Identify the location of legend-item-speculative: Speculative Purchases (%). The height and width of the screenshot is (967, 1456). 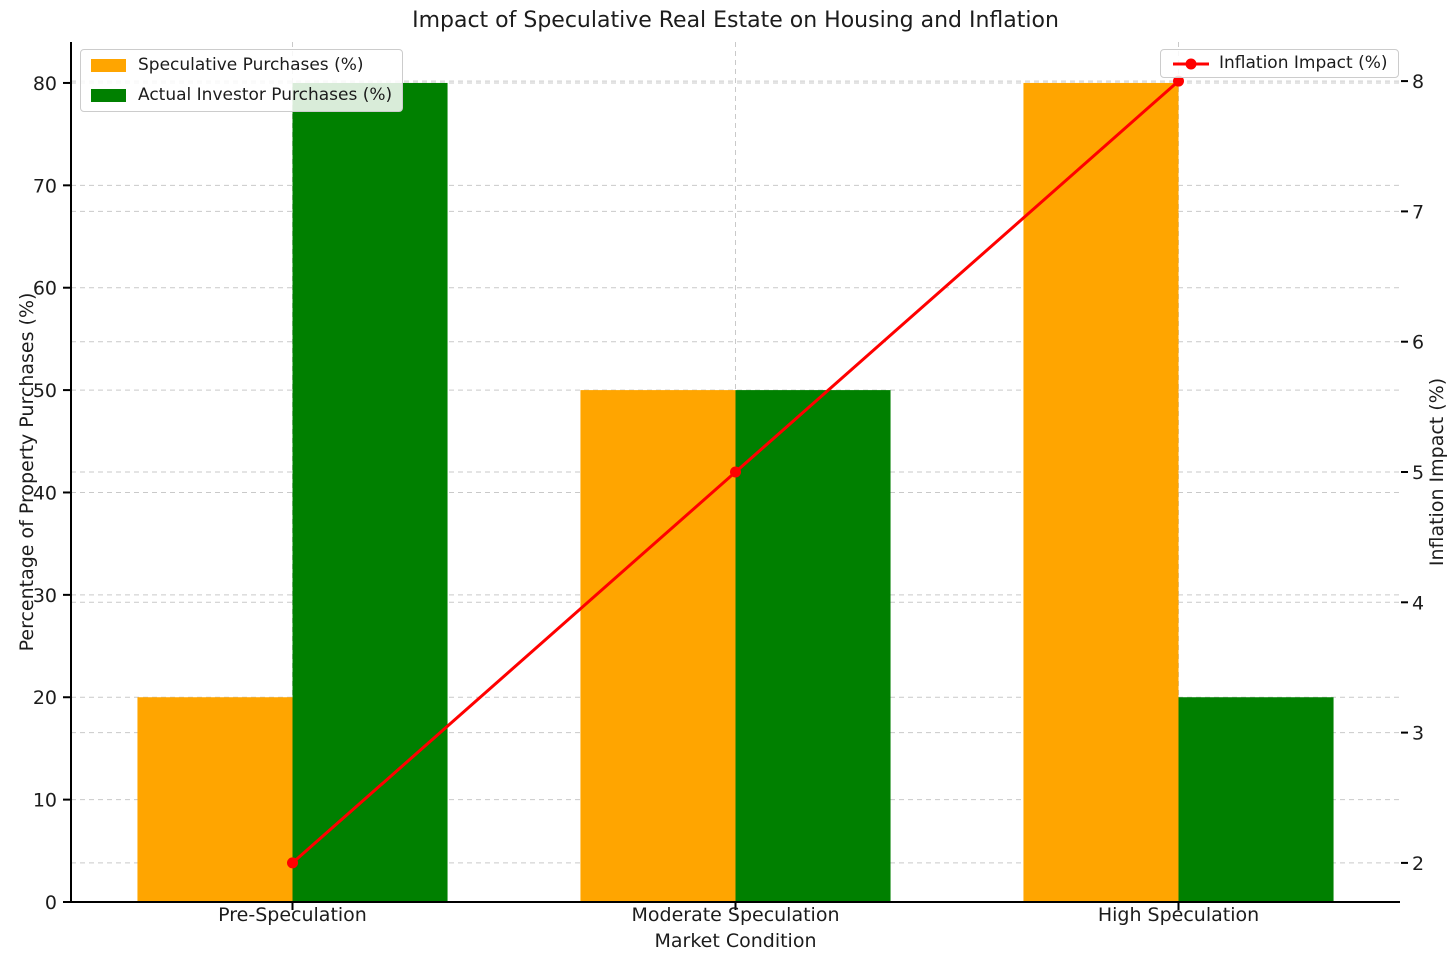
(241, 65).